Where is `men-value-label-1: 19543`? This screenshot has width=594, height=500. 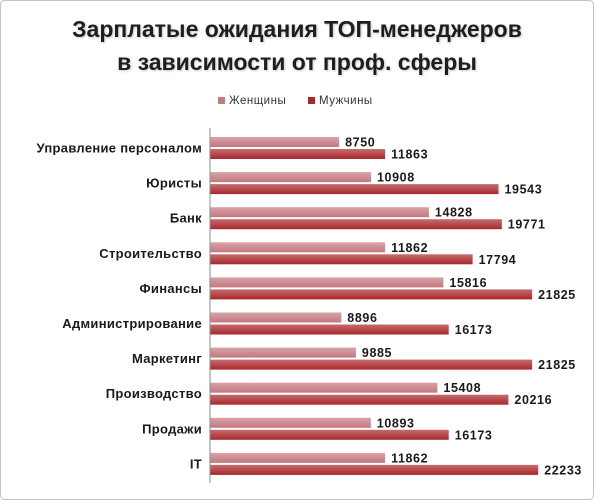 men-value-label-1: 19543 is located at coordinates (524, 190).